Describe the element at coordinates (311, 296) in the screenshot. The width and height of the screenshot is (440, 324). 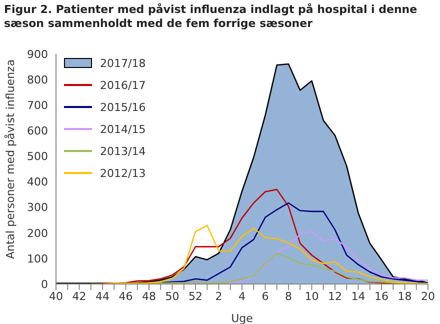
I see `x-tick-label: 10` at that location.